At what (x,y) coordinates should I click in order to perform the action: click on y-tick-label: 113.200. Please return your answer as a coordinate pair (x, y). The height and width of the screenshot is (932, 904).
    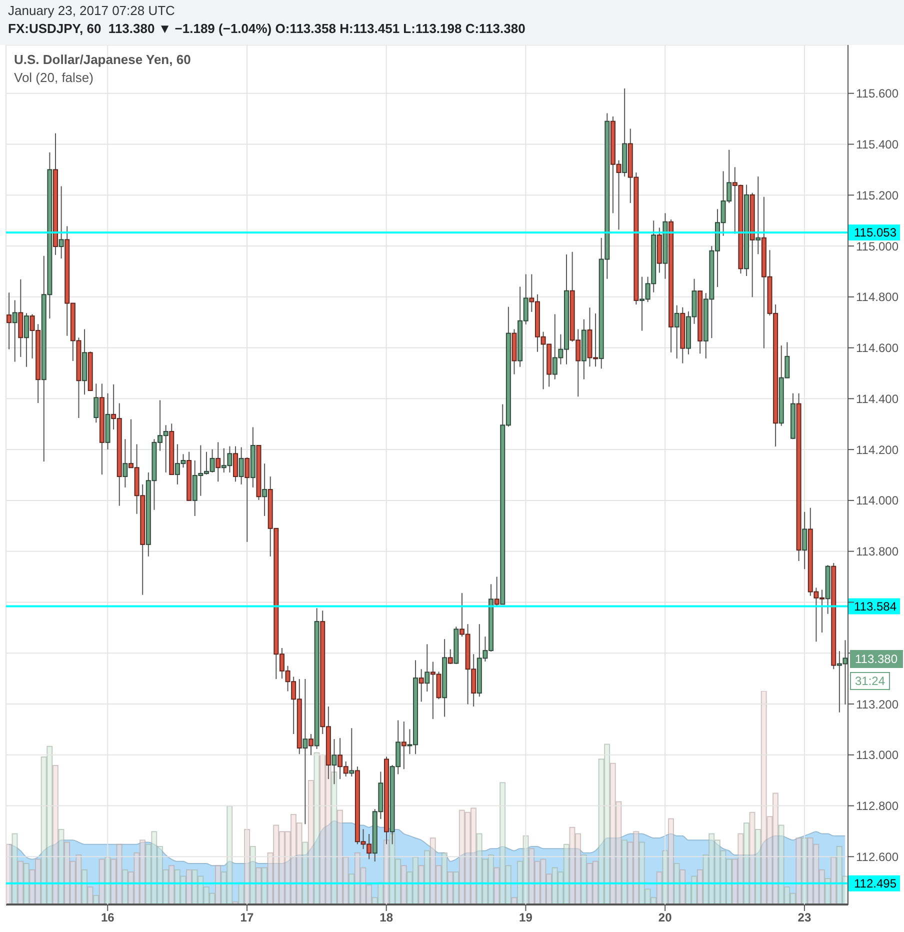
    Looking at the image, I should click on (877, 704).